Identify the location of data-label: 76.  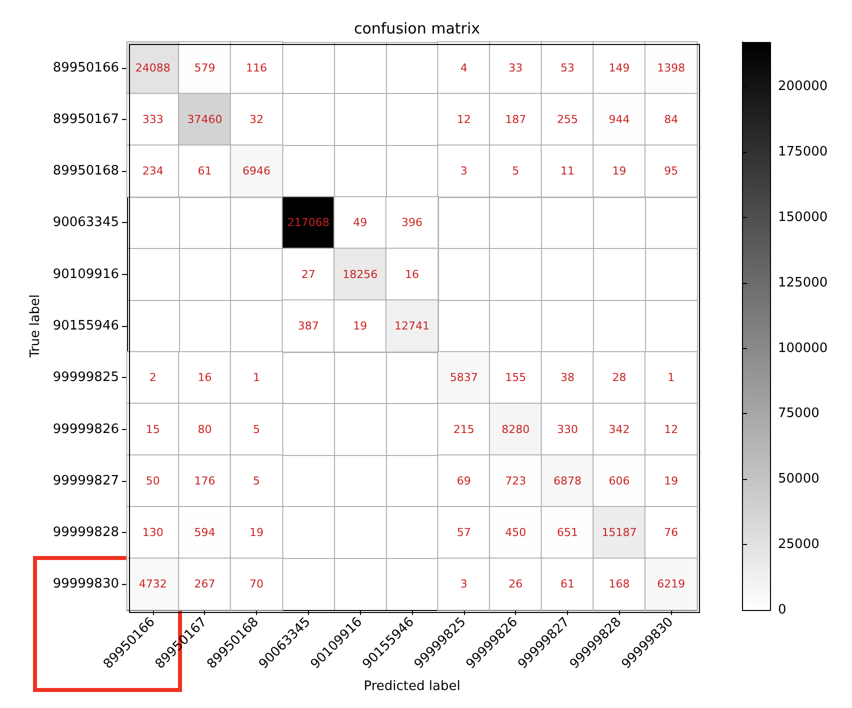
(671, 533).